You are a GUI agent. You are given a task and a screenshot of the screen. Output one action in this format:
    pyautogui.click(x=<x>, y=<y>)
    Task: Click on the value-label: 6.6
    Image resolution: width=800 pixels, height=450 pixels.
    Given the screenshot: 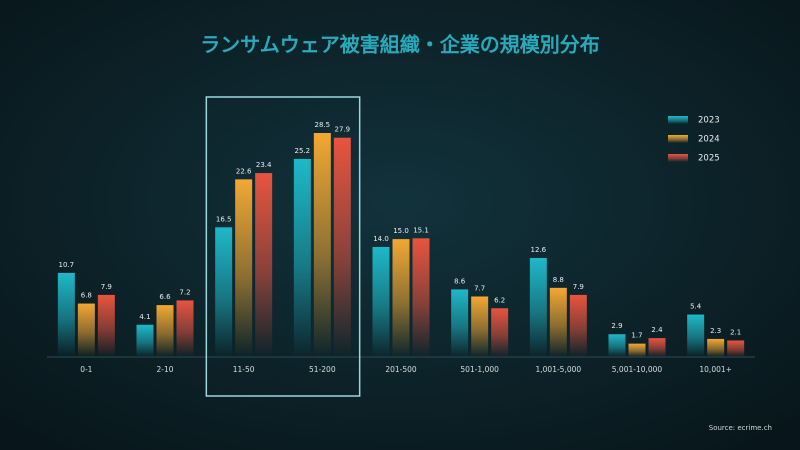 What is the action you would take?
    pyautogui.click(x=165, y=297)
    